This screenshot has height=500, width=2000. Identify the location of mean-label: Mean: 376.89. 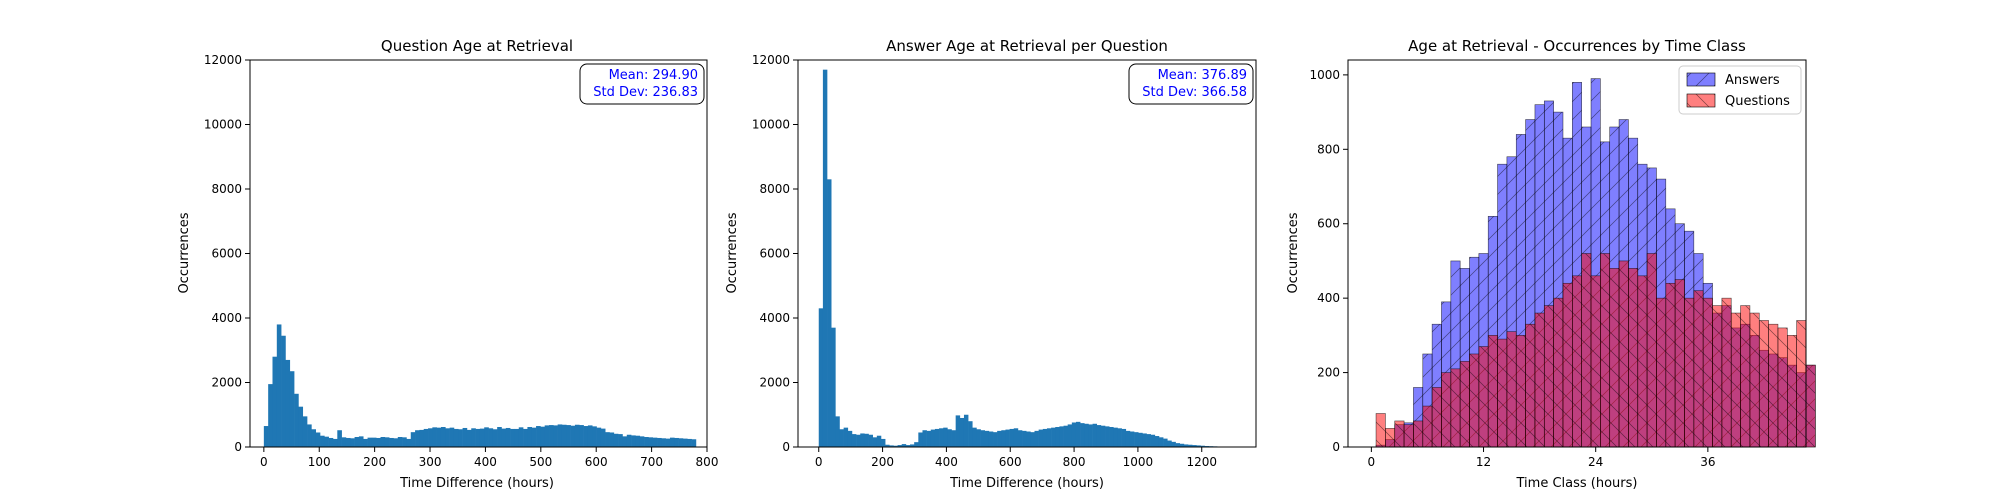
(1202, 75).